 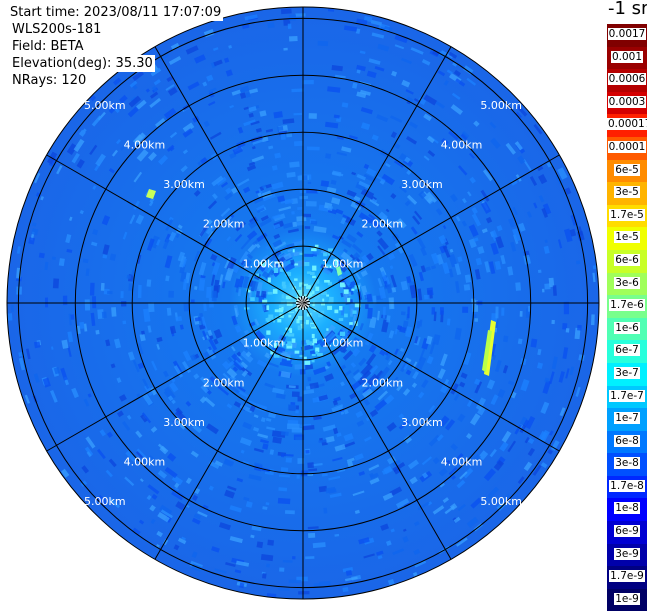 I want to click on colorbar-tick-label: 3e-8, so click(x=627, y=463).